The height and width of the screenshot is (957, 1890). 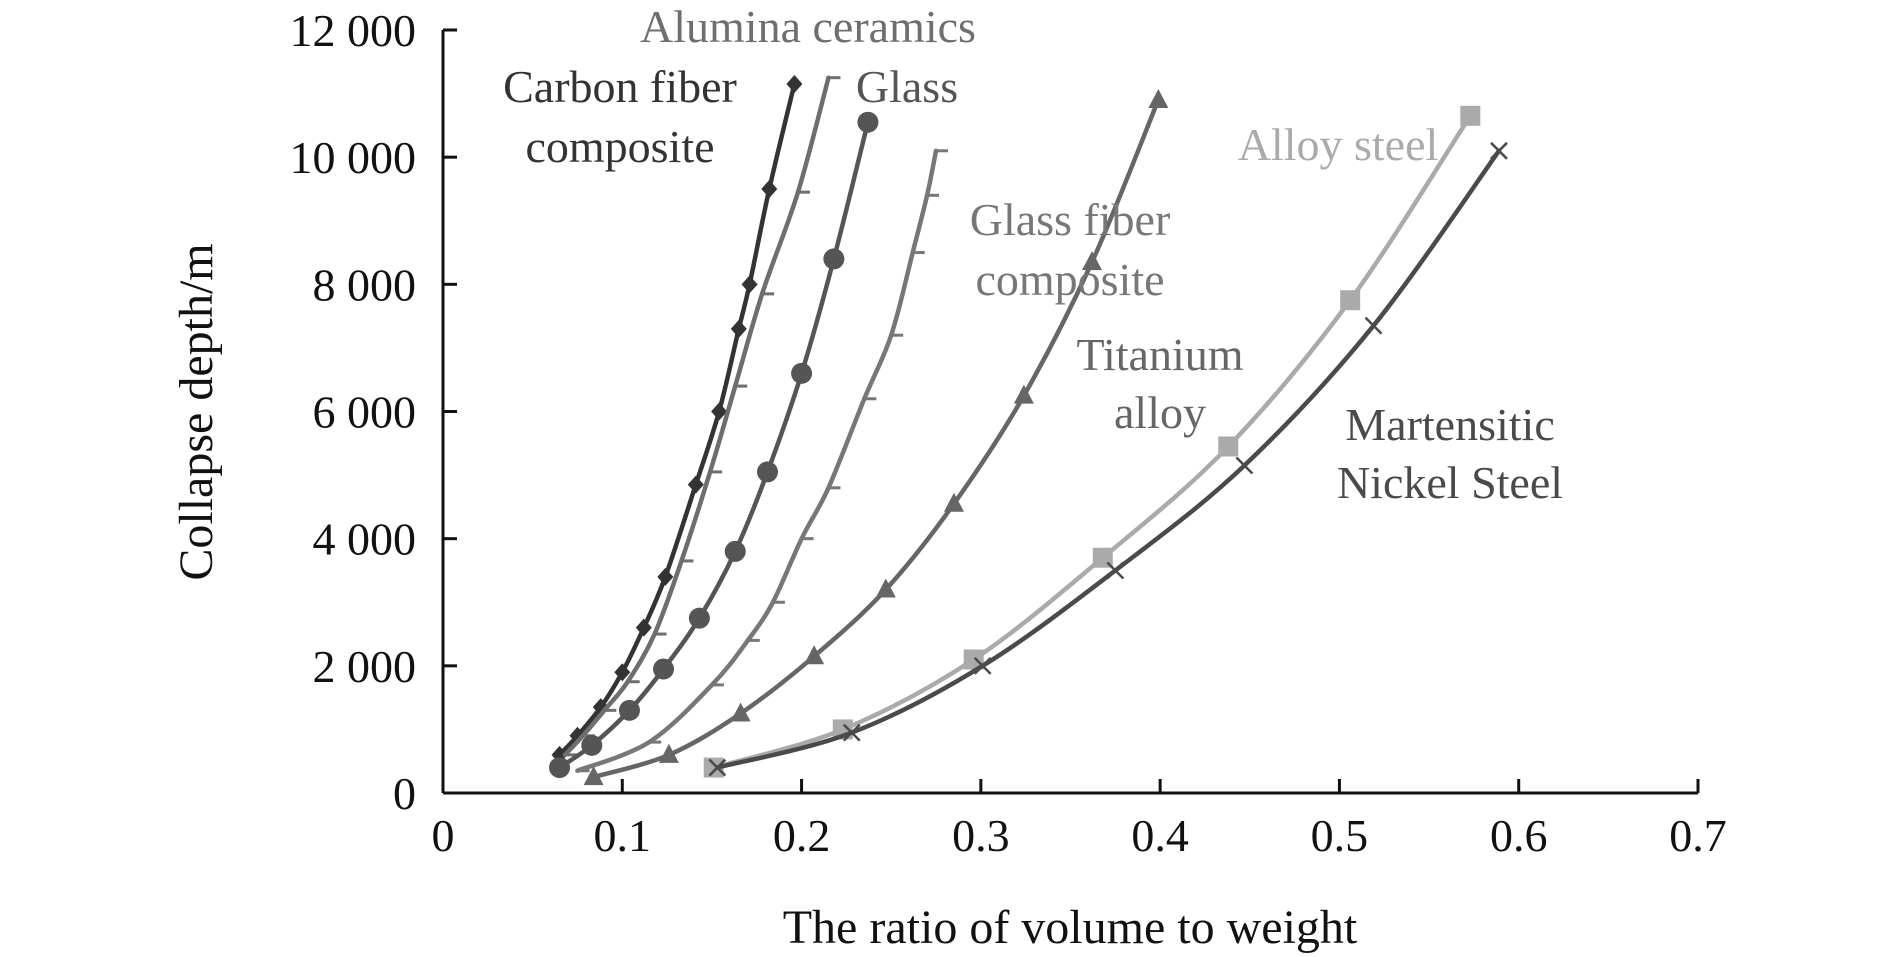 I want to click on x-axis-title: The ratio of volume to weight, so click(x=1070, y=927).